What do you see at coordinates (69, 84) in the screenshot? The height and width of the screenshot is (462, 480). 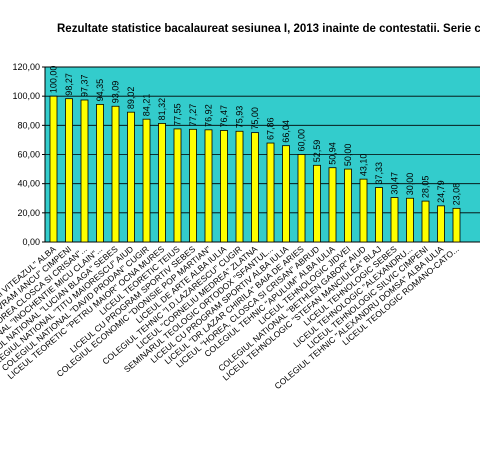 I see `value-label: 98,27` at bounding box center [69, 84].